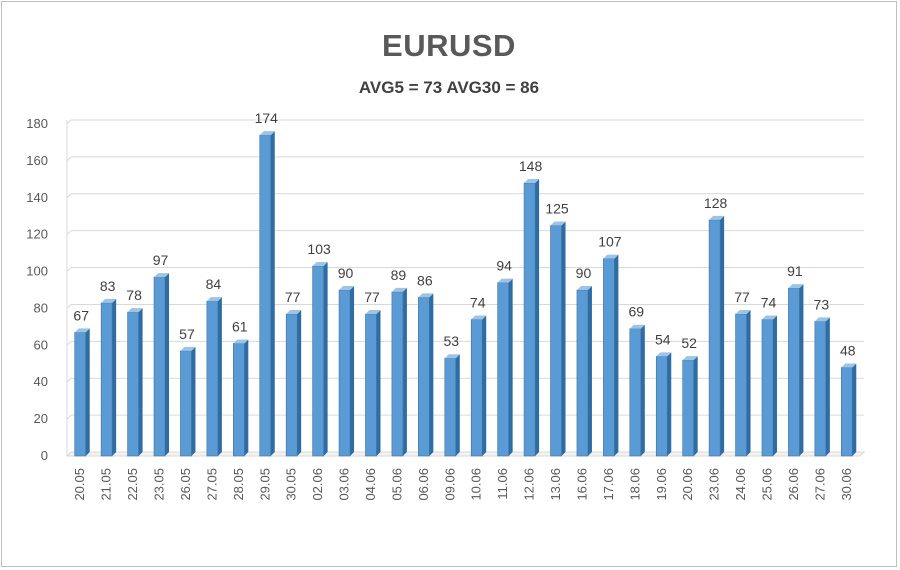 Image resolution: width=900 pixels, height=570 pixels. I want to click on x-tick-label: 18.06, so click(634, 484).